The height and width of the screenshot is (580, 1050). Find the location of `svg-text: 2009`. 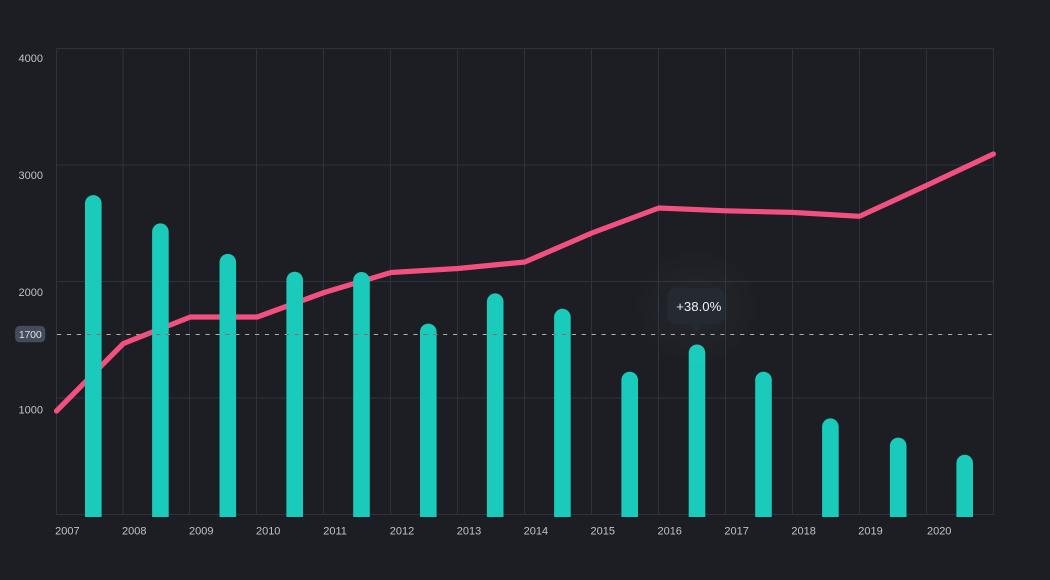

svg-text: 2009 is located at coordinates (201, 532).